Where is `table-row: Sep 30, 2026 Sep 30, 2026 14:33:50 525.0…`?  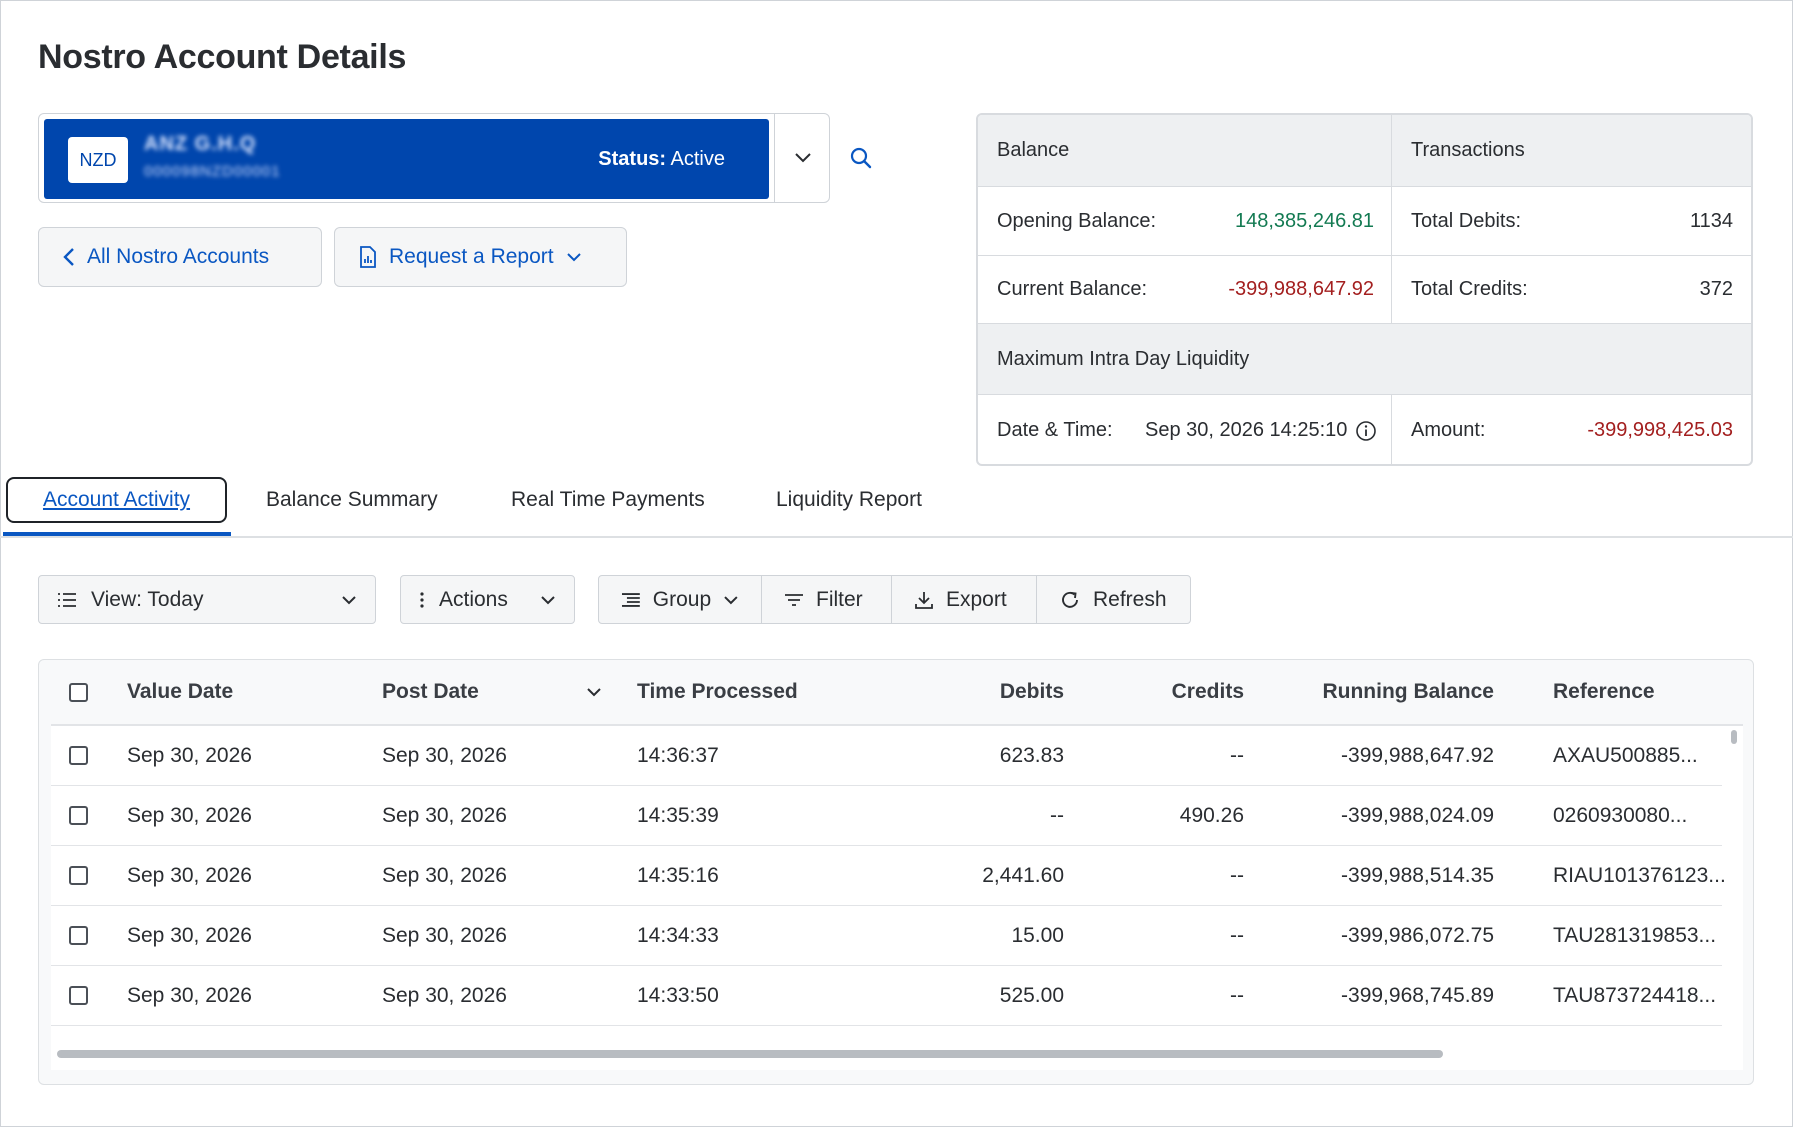 table-row: Sep 30, 2026 Sep 30, 2026 14:33:50 525.0… is located at coordinates (886, 996).